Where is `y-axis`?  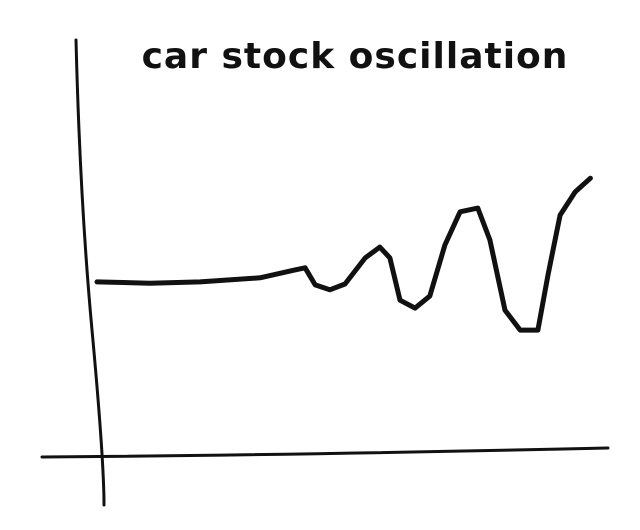
y-axis is located at coordinates (90, 272).